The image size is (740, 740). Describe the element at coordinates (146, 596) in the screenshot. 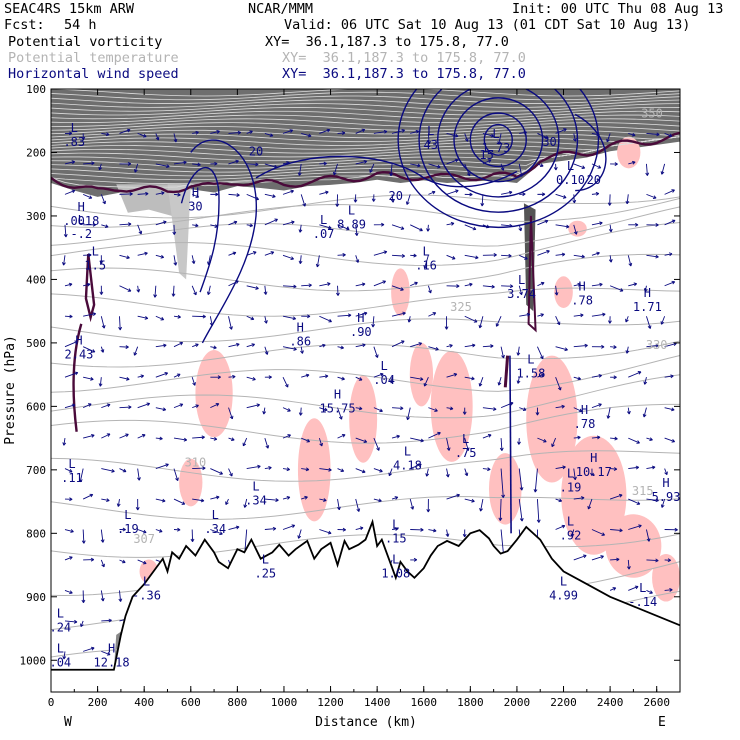

I see `extremum-value: -.36` at that location.